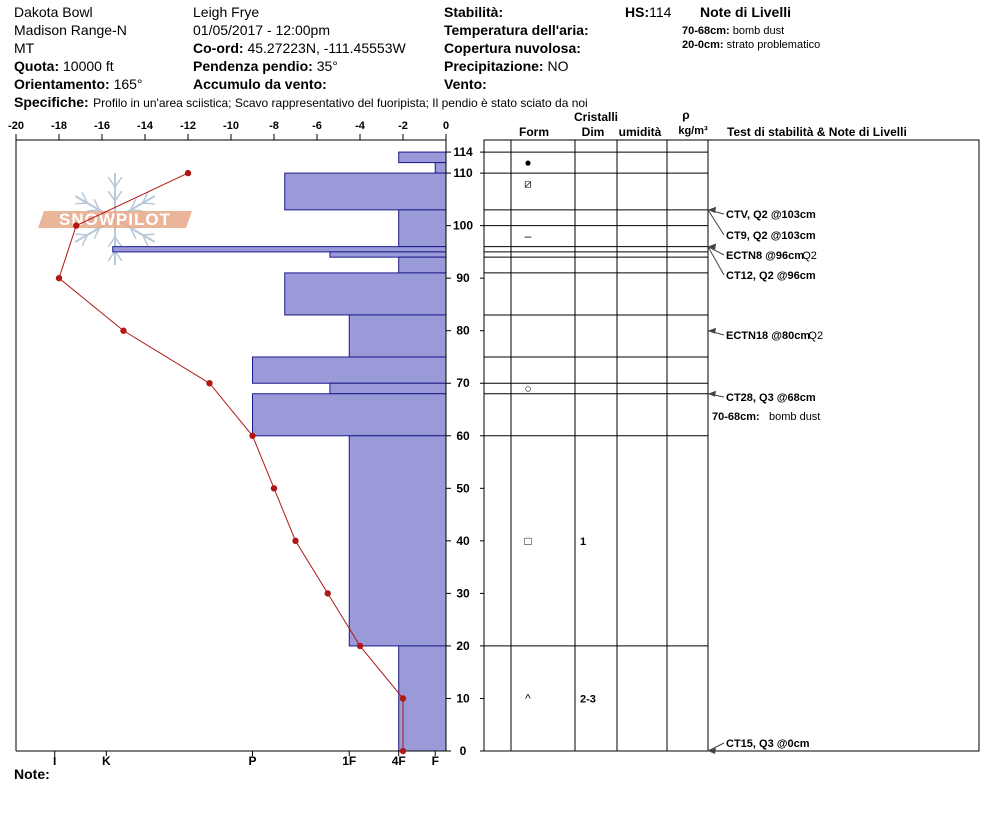  Describe the element at coordinates (463, 646) in the screenshot. I see `height-tick-label: 20` at that location.